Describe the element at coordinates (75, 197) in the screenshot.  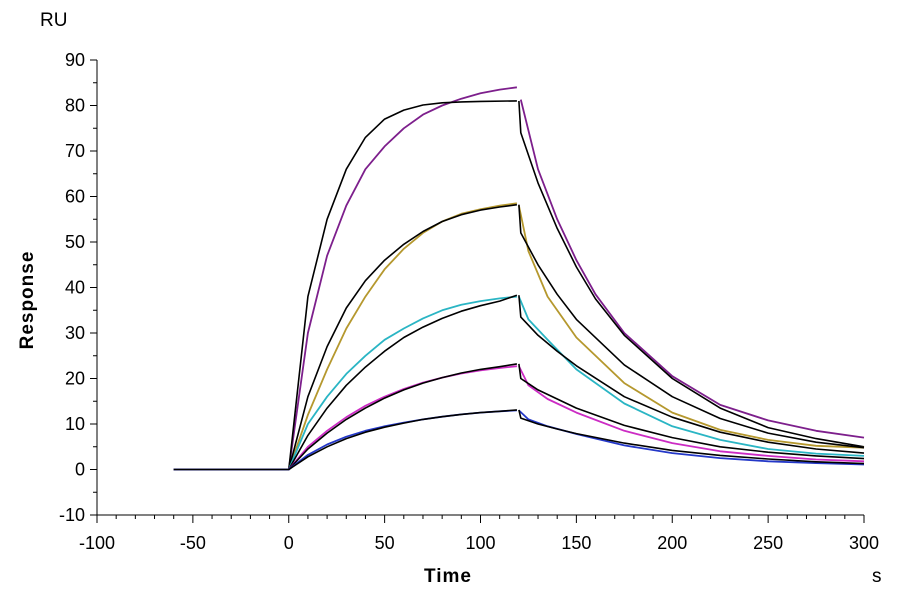
I see `y-tick-label: 60` at that location.